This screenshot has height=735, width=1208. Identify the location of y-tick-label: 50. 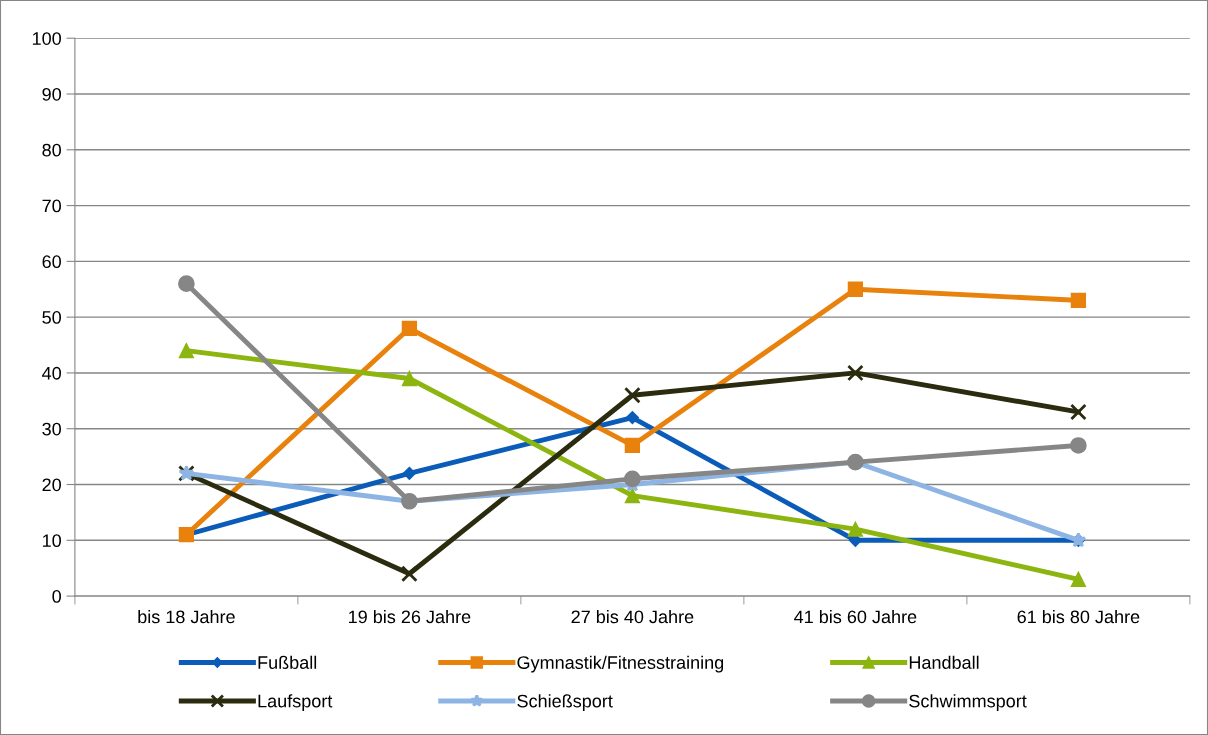
(51, 317).